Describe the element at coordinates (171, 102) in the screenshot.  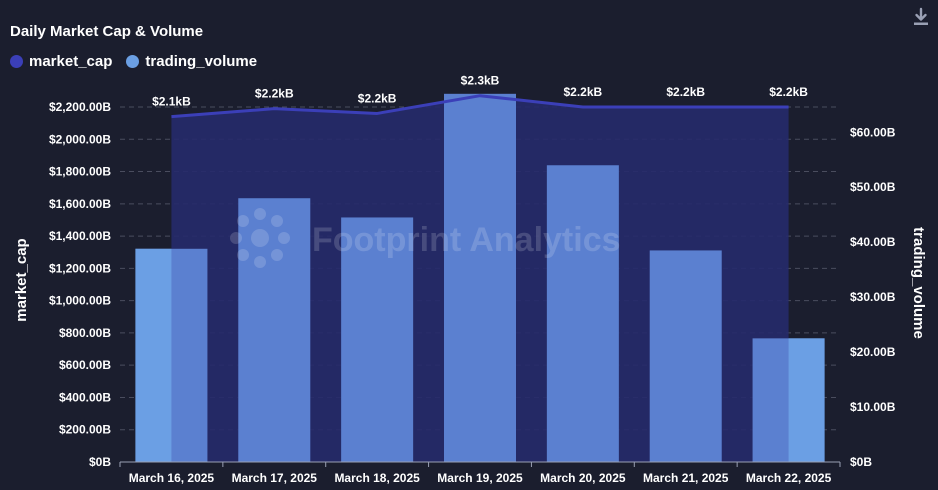
I see `market-cap-data-label: $2.1kB` at that location.